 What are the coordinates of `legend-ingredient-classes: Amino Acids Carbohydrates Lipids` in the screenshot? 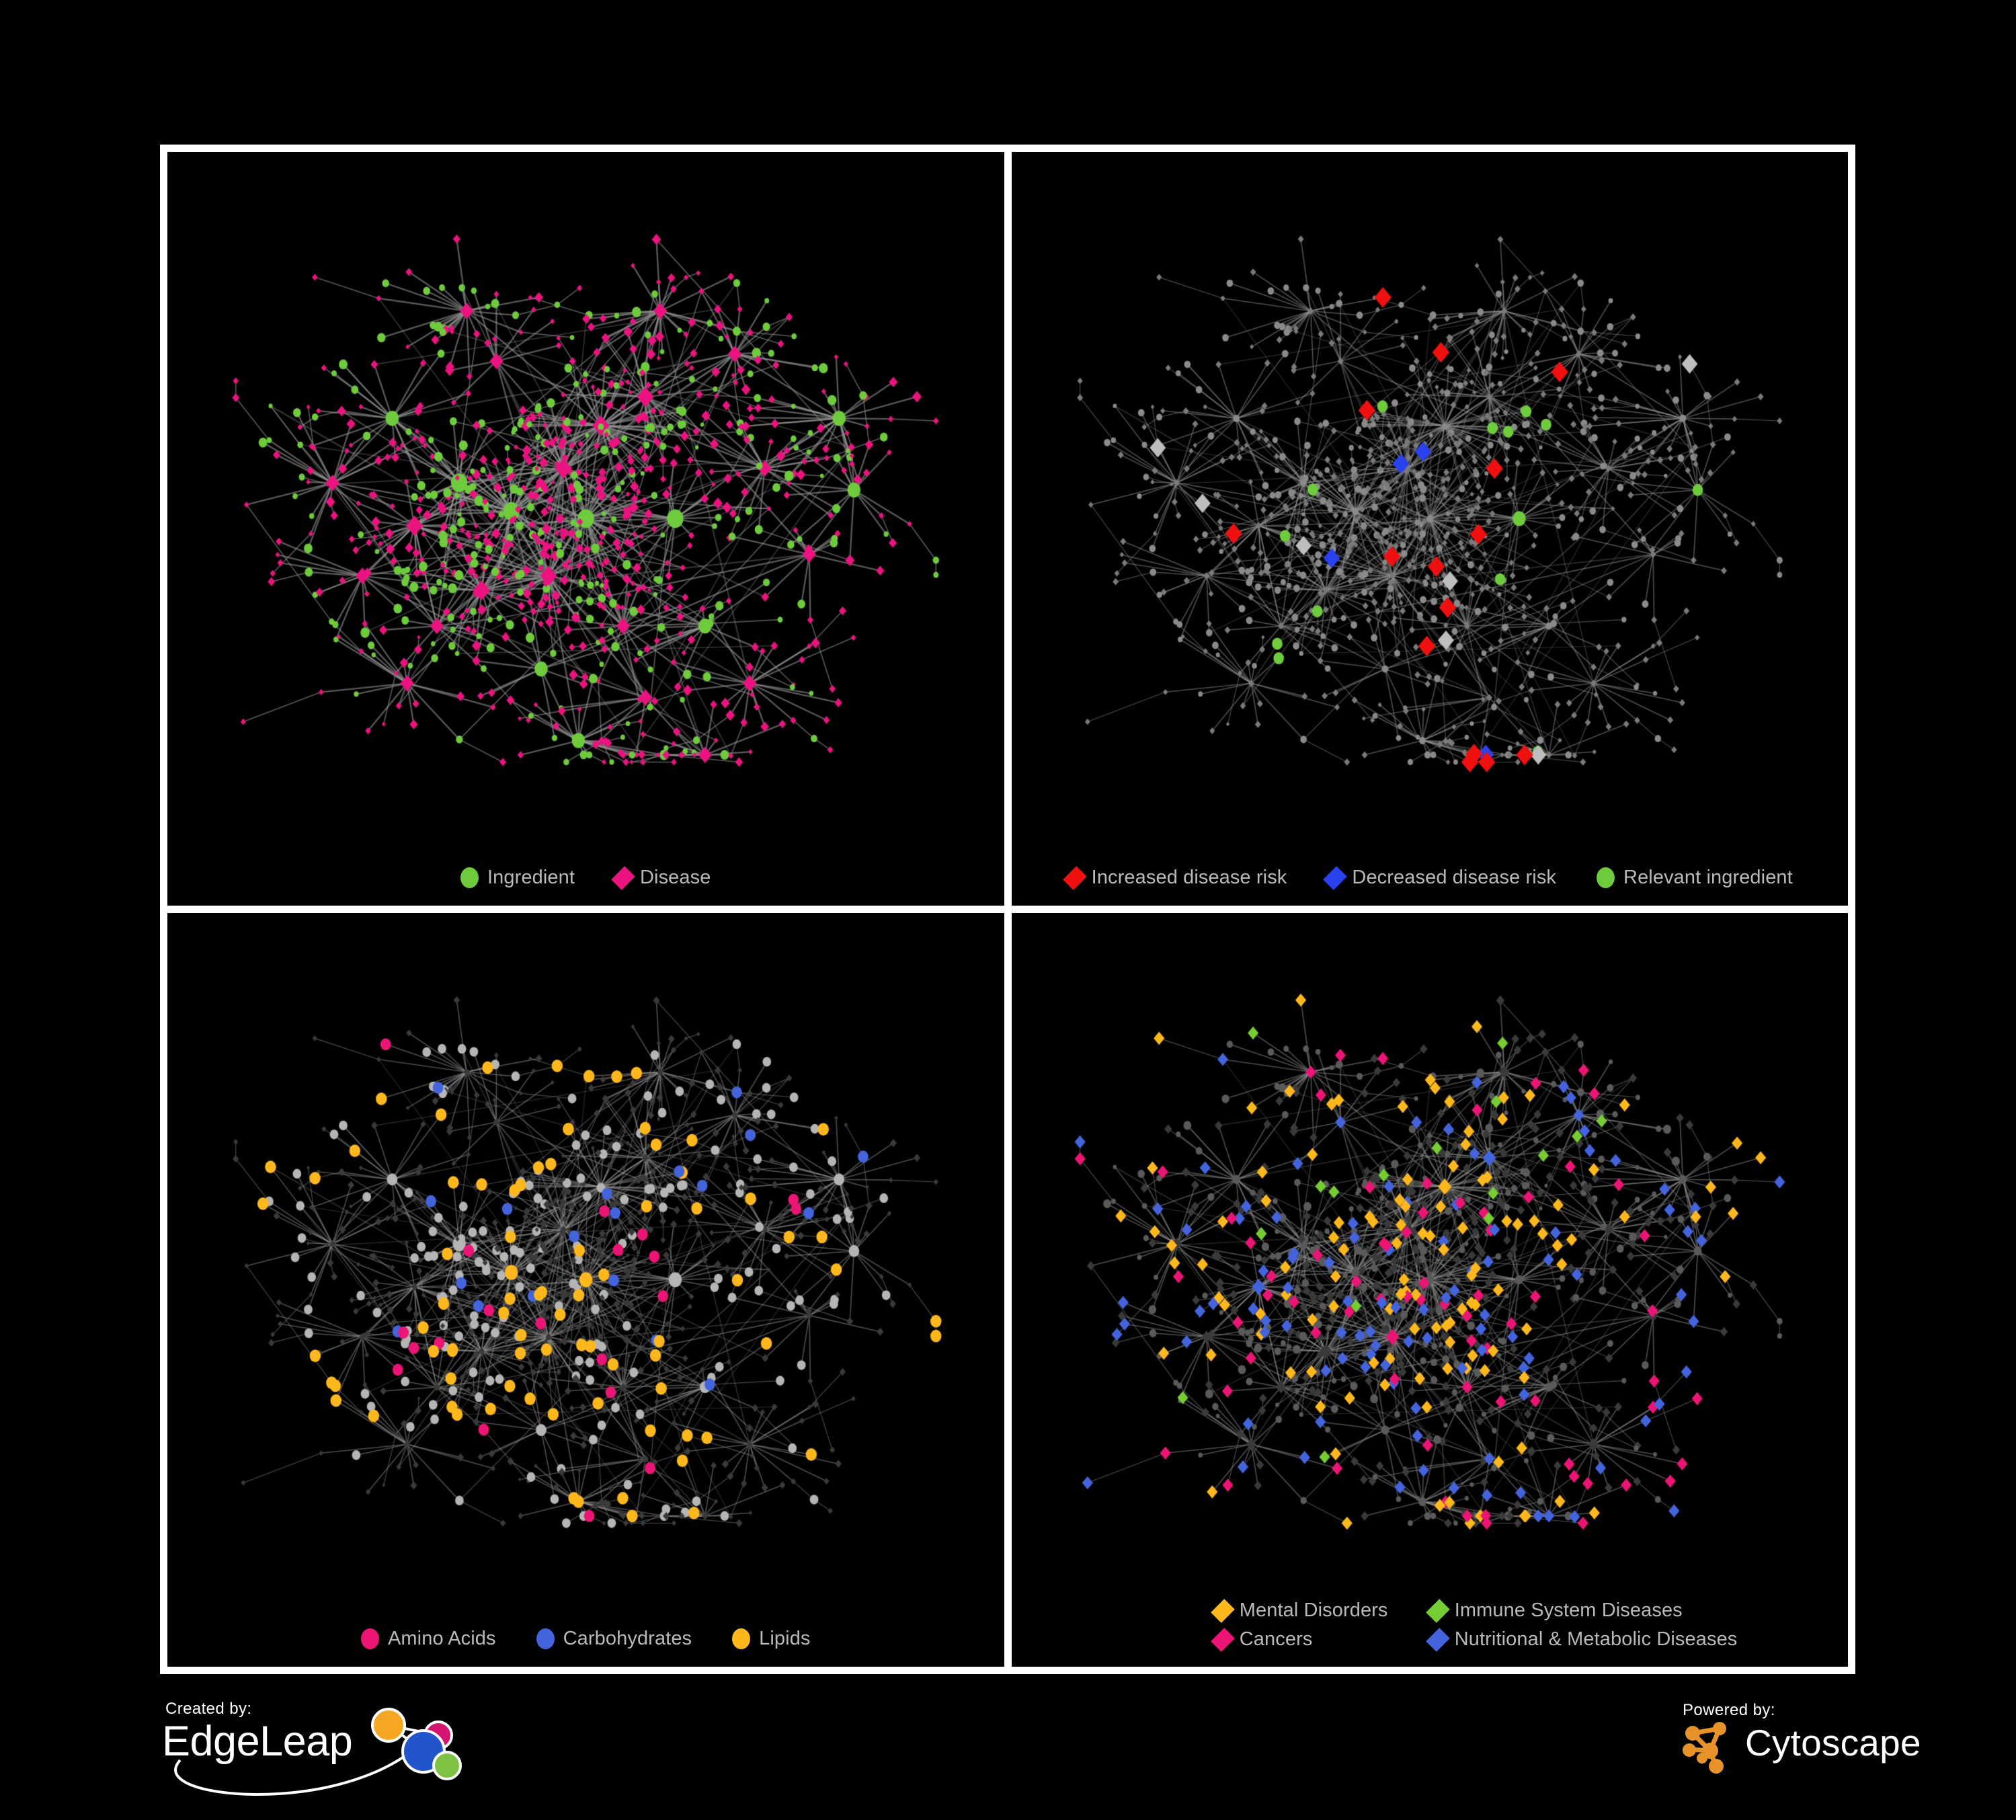 It's located at (585, 1638).